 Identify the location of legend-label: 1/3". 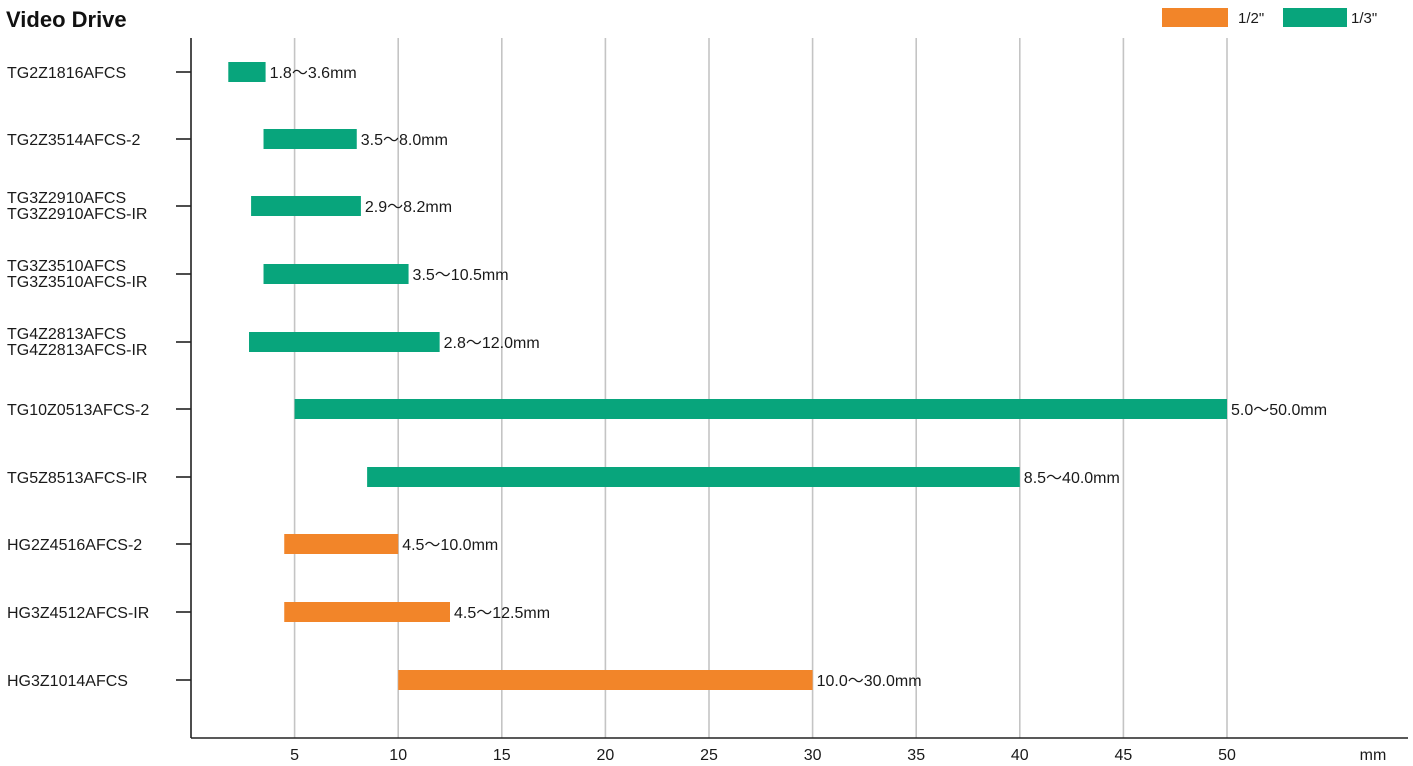
(1364, 18).